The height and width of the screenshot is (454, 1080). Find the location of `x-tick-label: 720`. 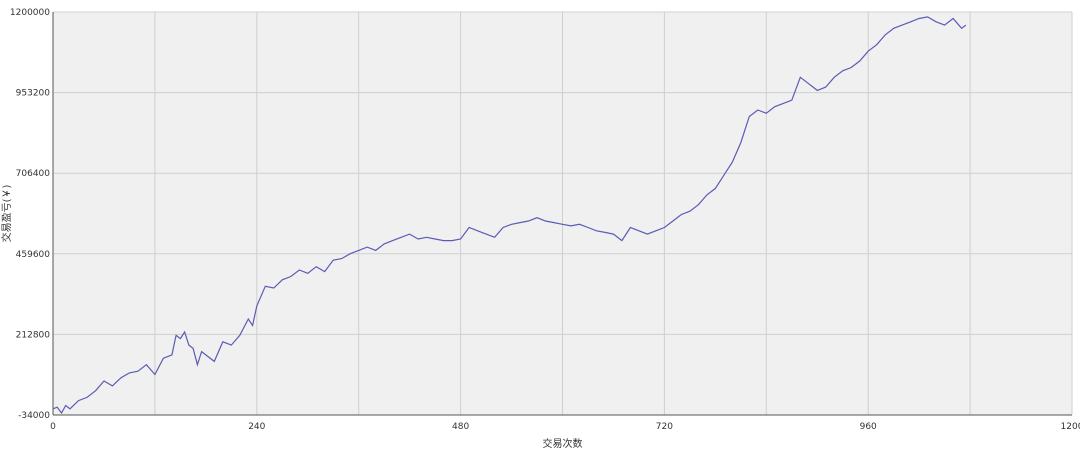

x-tick-label: 720 is located at coordinates (664, 427).